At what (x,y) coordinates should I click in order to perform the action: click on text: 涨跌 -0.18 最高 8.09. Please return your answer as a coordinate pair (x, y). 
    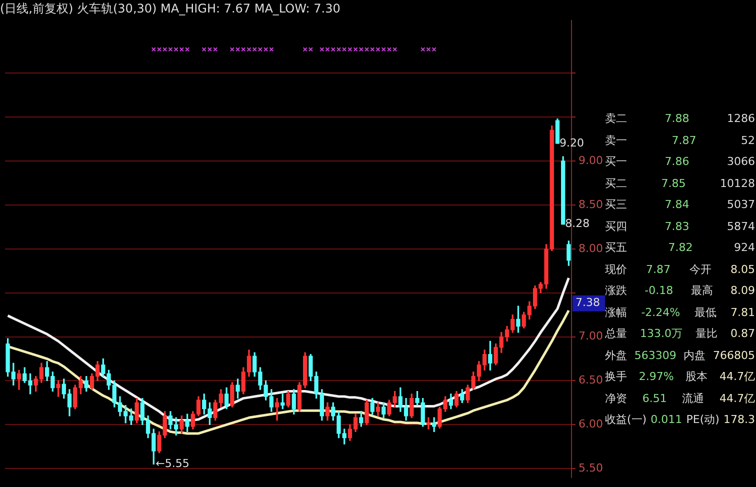
    Looking at the image, I should click on (680, 290).